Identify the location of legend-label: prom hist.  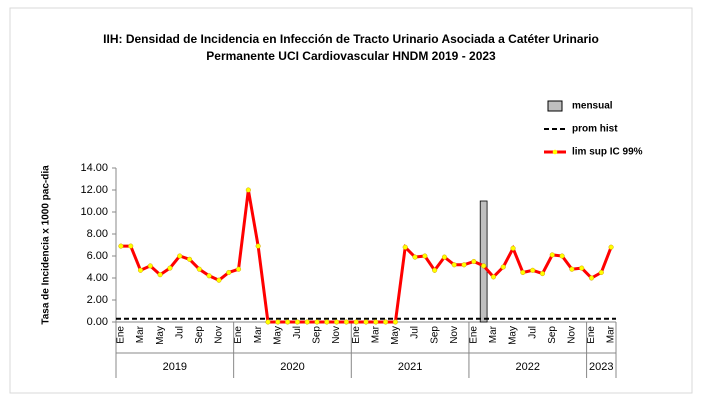
(595, 129).